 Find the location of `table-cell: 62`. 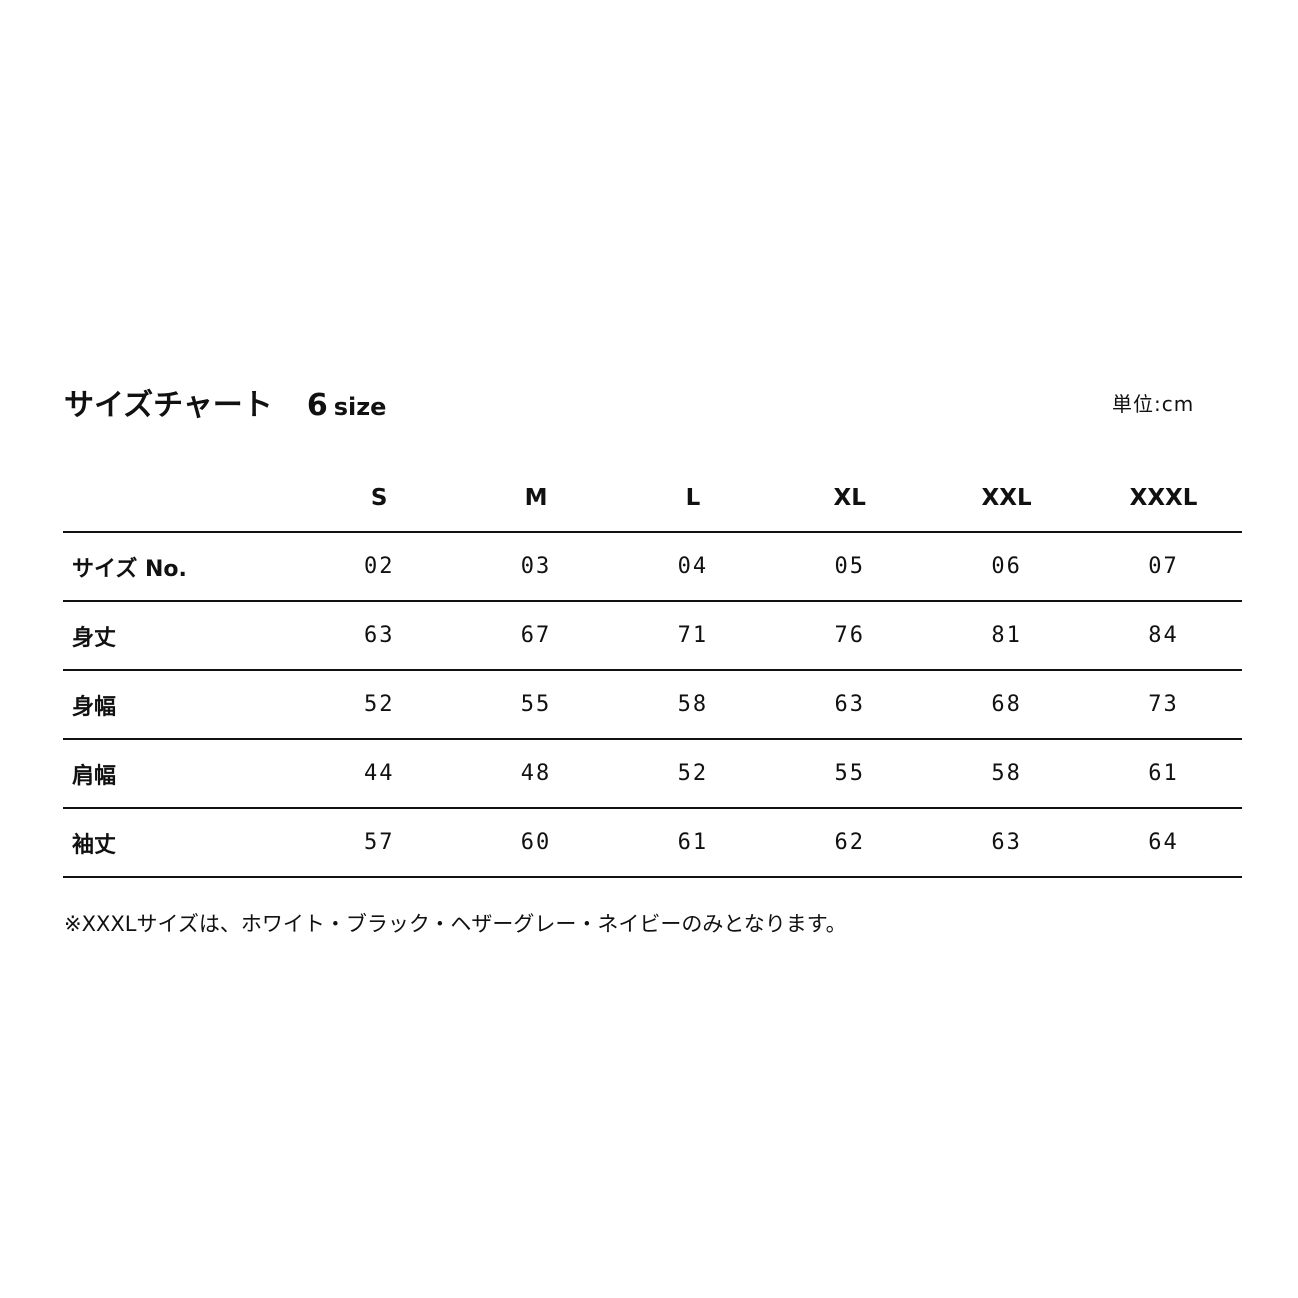

table-cell: 62 is located at coordinates (850, 843).